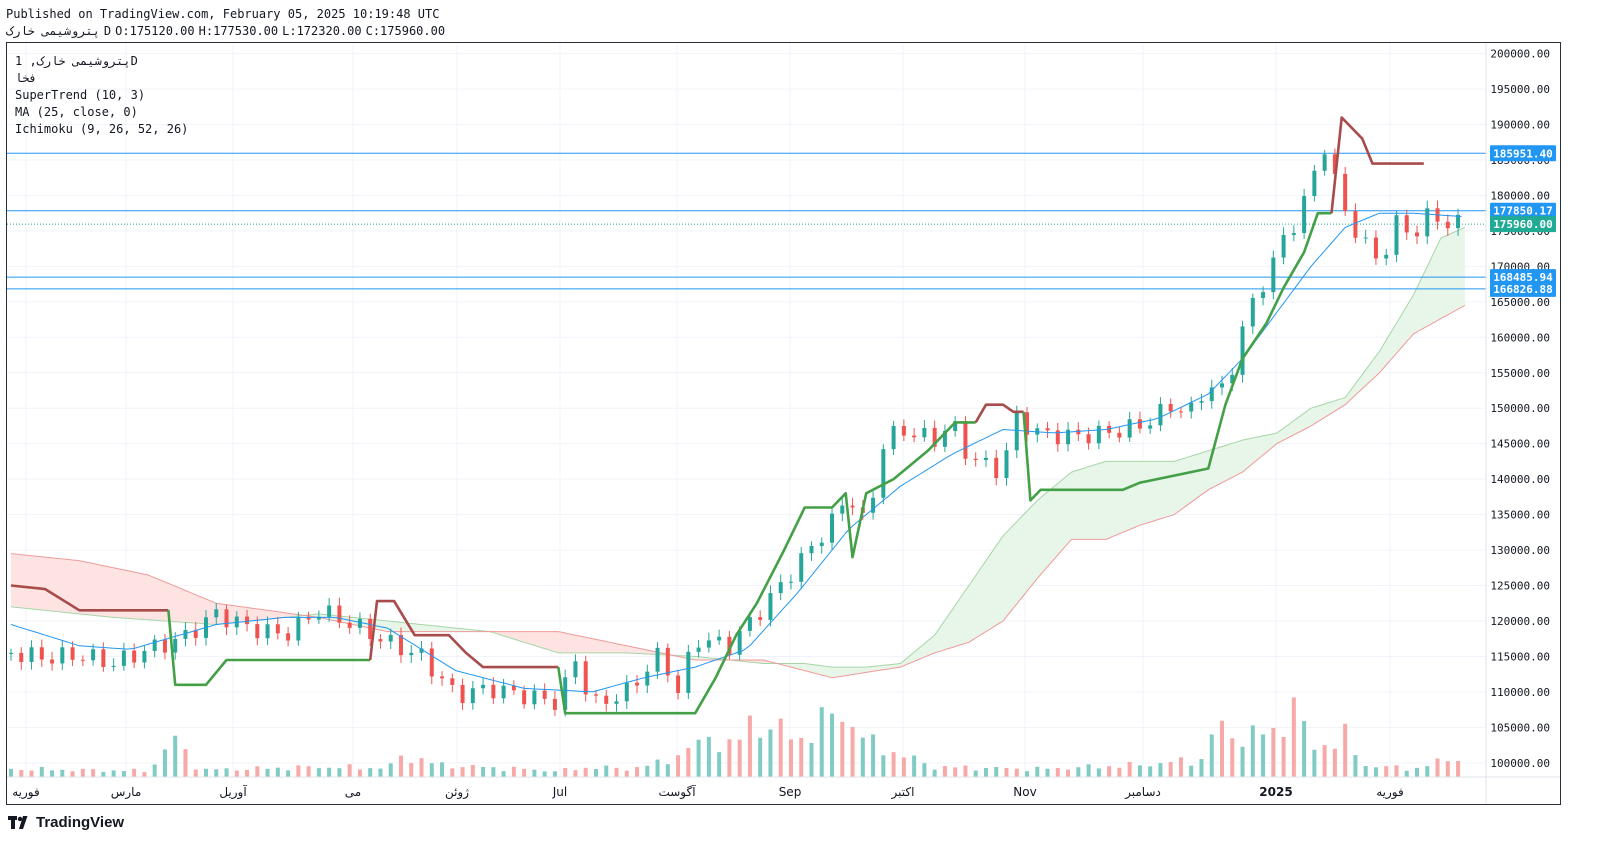 The image size is (1598, 858). I want to click on legend-indicator-supertrend: SuperTrend (10, 3), so click(80, 95).